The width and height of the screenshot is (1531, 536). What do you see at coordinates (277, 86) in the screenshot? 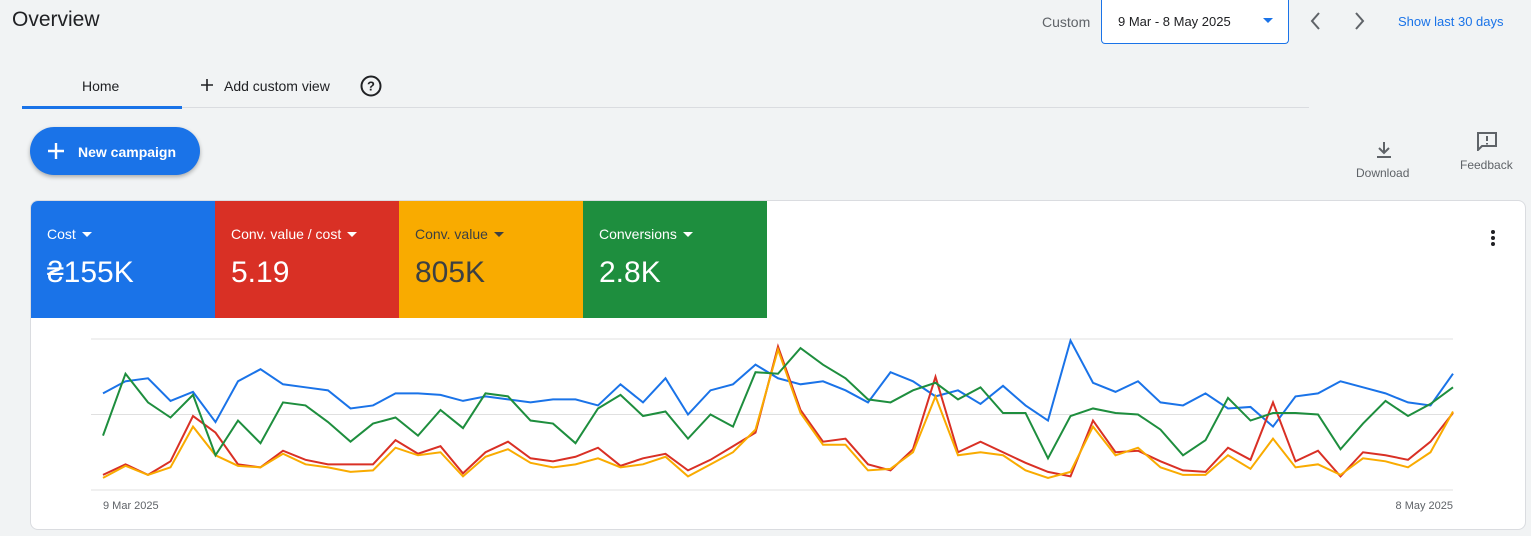
I see `tab: Add custom view` at bounding box center [277, 86].